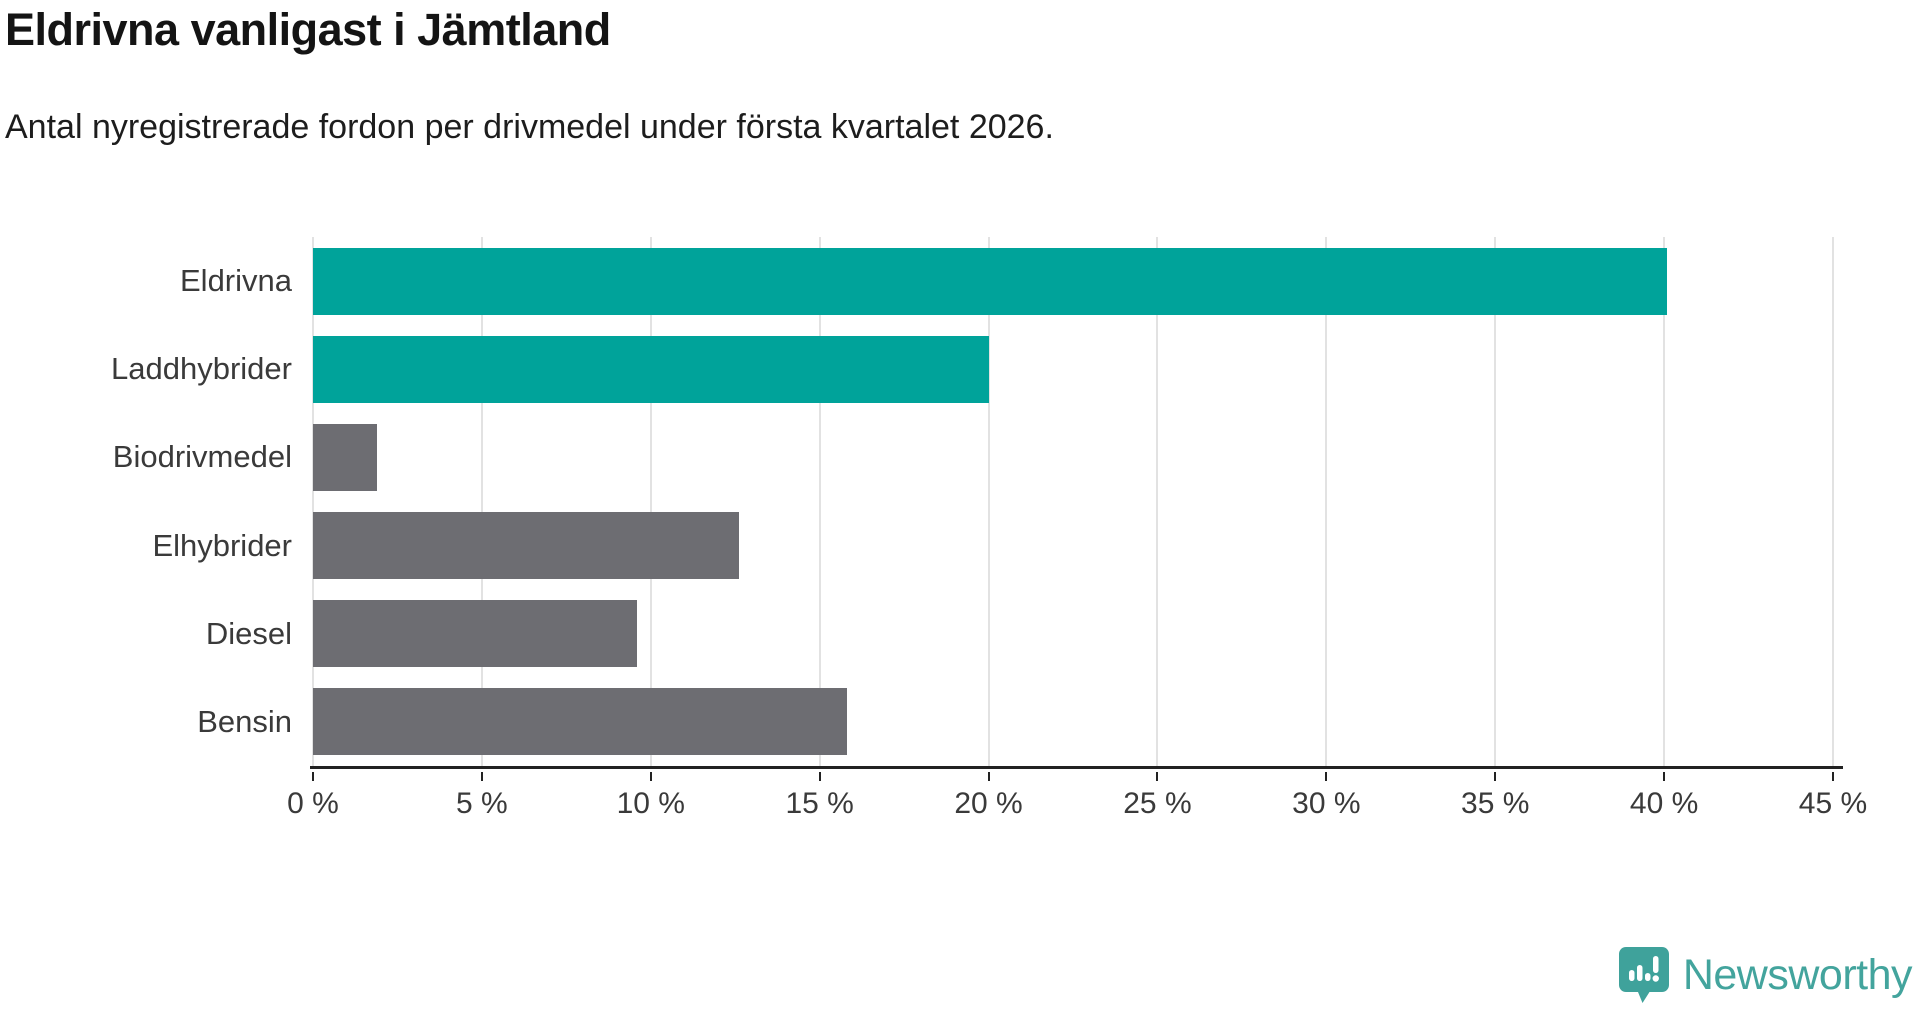 This screenshot has height=1010, width=1920. Describe the element at coordinates (650, 803) in the screenshot. I see `x-axis-tick-label: 10 %` at that location.